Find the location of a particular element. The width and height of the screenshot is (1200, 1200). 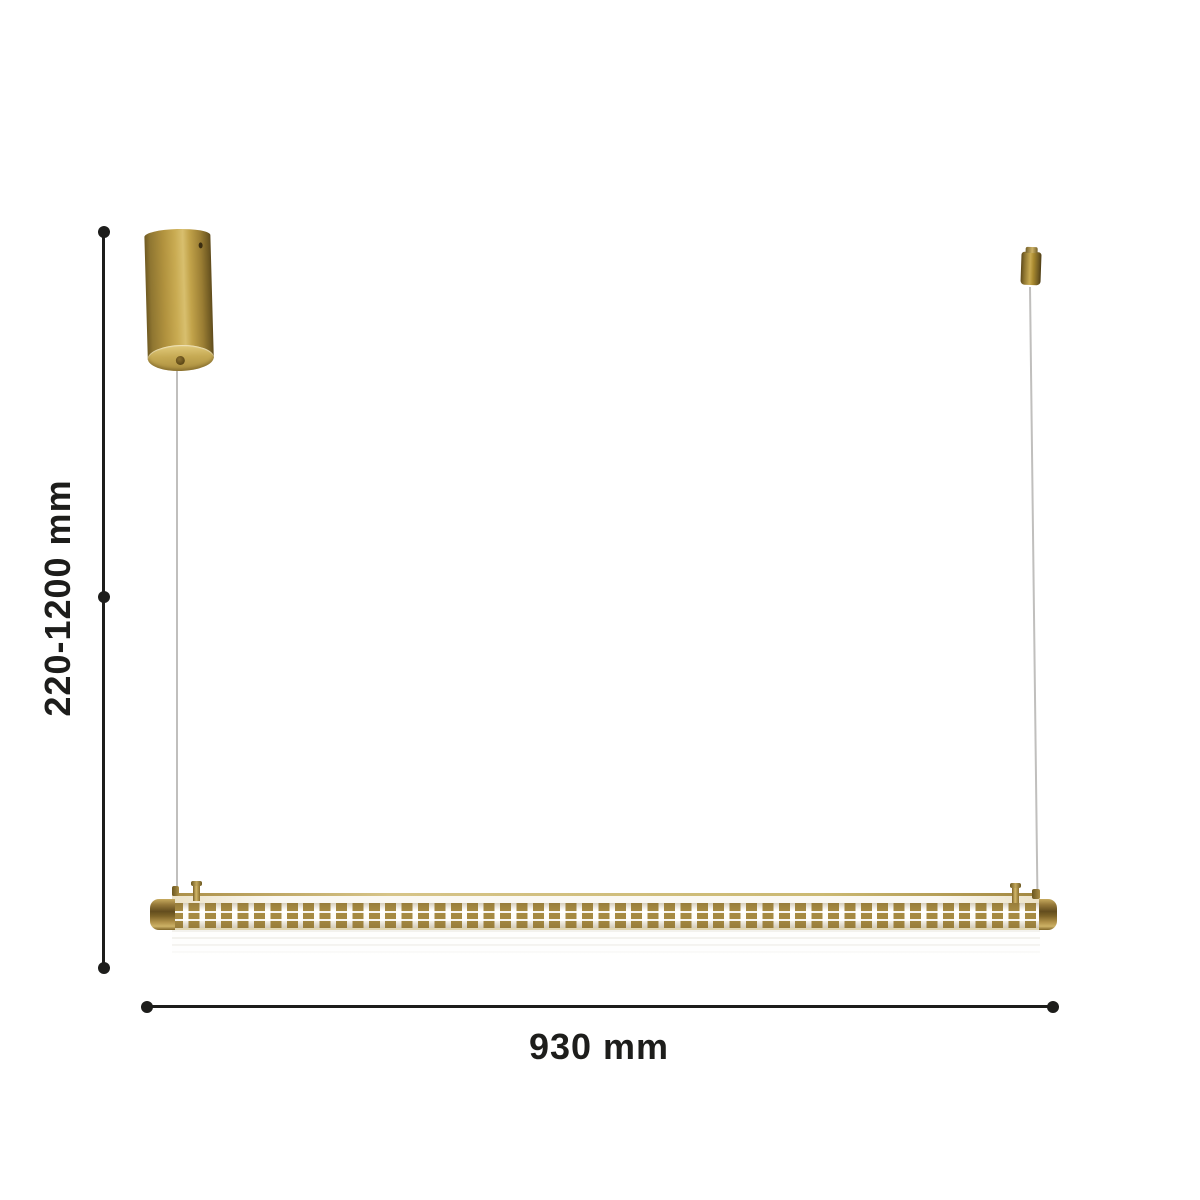

ceiling-canopy is located at coordinates (179, 300).